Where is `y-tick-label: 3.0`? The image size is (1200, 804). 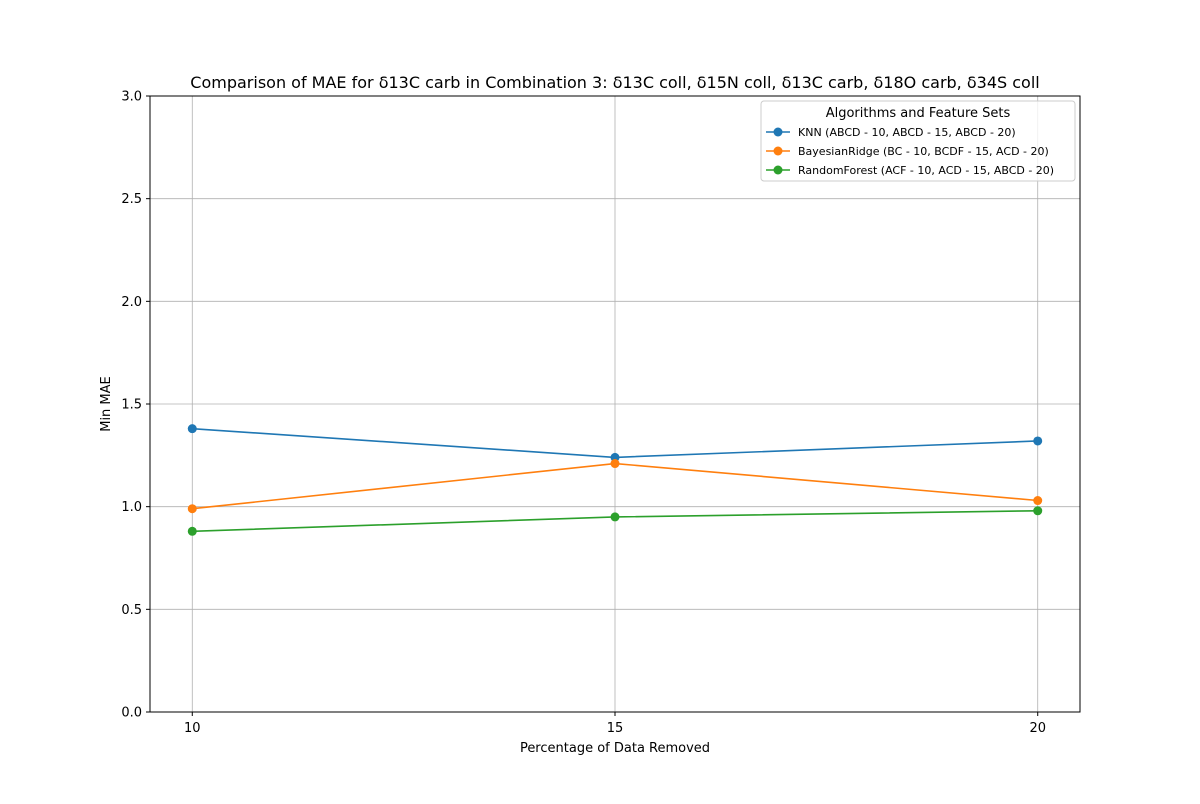 y-tick-label: 3.0 is located at coordinates (131, 97).